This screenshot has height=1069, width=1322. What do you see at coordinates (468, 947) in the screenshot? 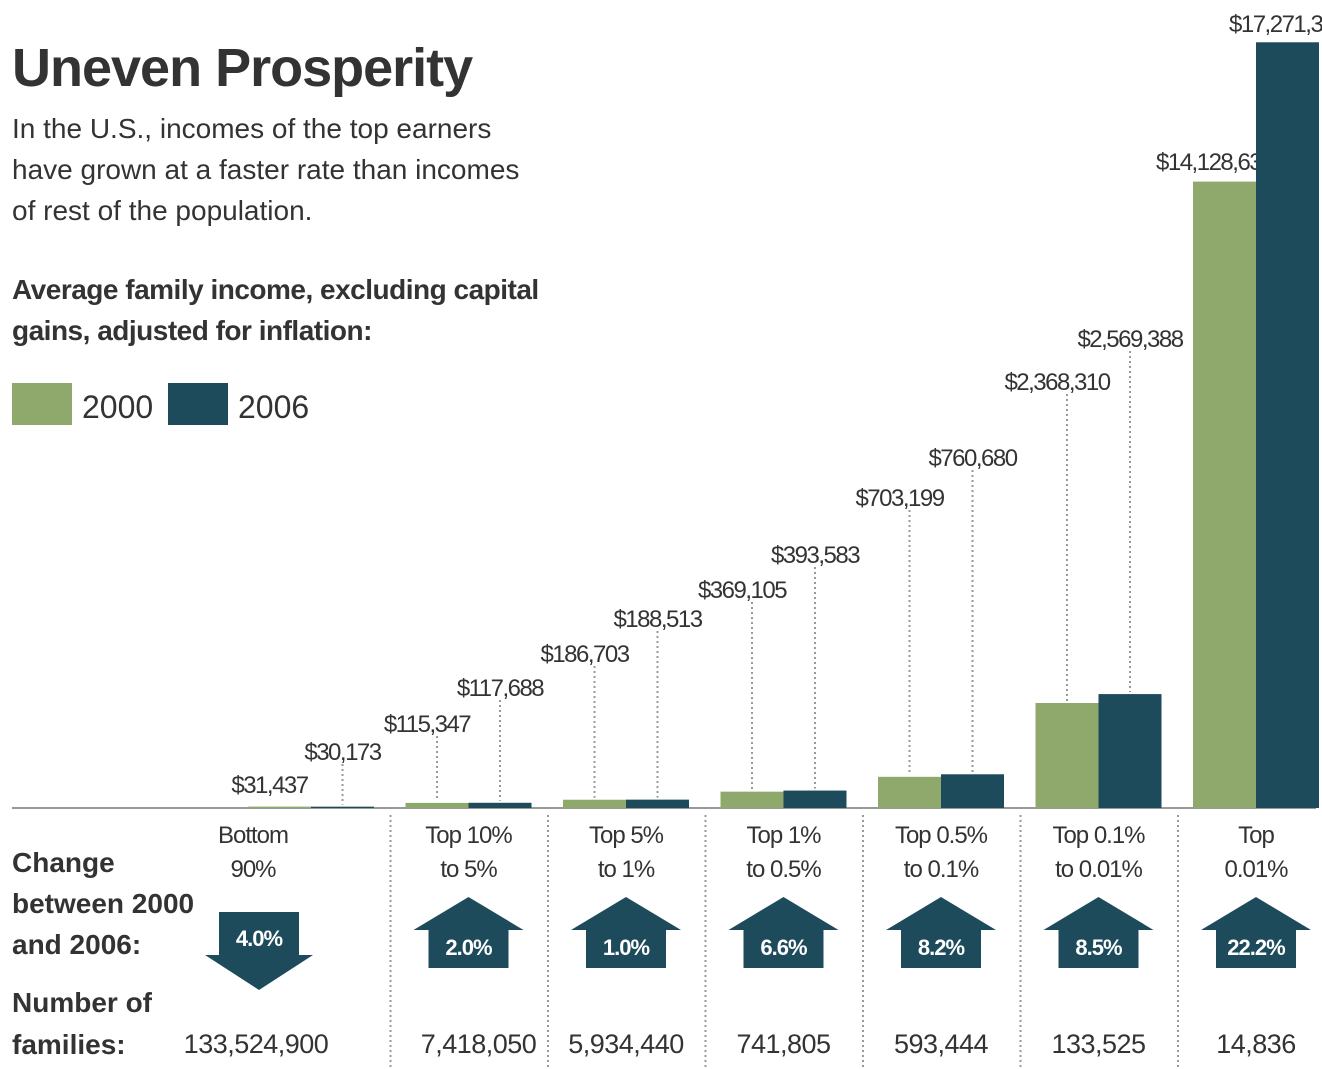
I see `change-label: 2.0%` at bounding box center [468, 947].